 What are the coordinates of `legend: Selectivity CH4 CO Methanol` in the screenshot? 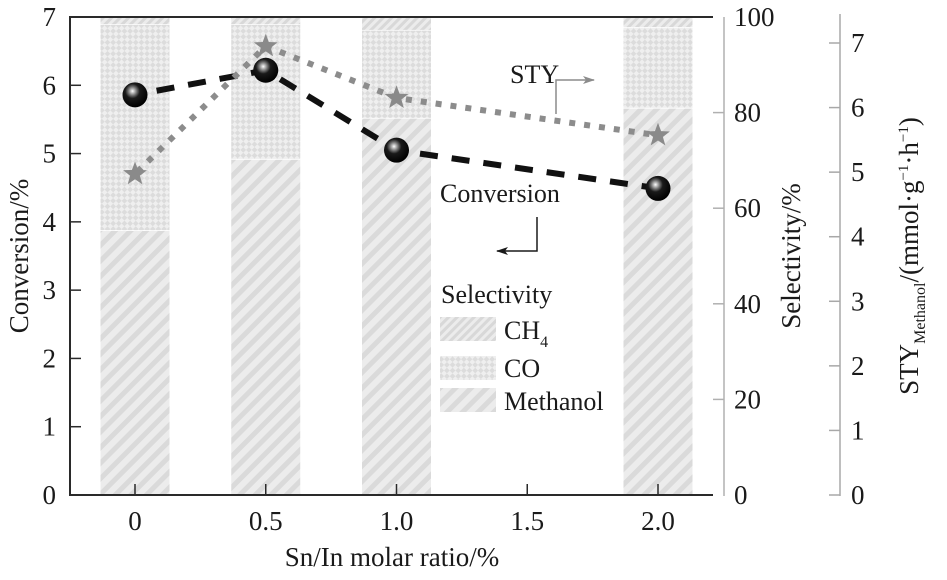 It's located at (522, 348).